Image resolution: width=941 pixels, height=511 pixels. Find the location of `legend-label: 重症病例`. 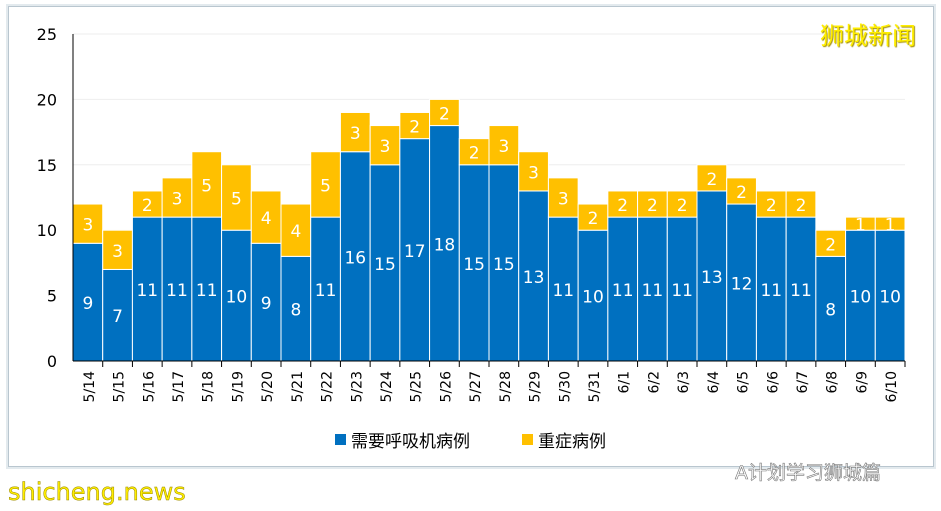

legend-label: 重症病例 is located at coordinates (572, 442).